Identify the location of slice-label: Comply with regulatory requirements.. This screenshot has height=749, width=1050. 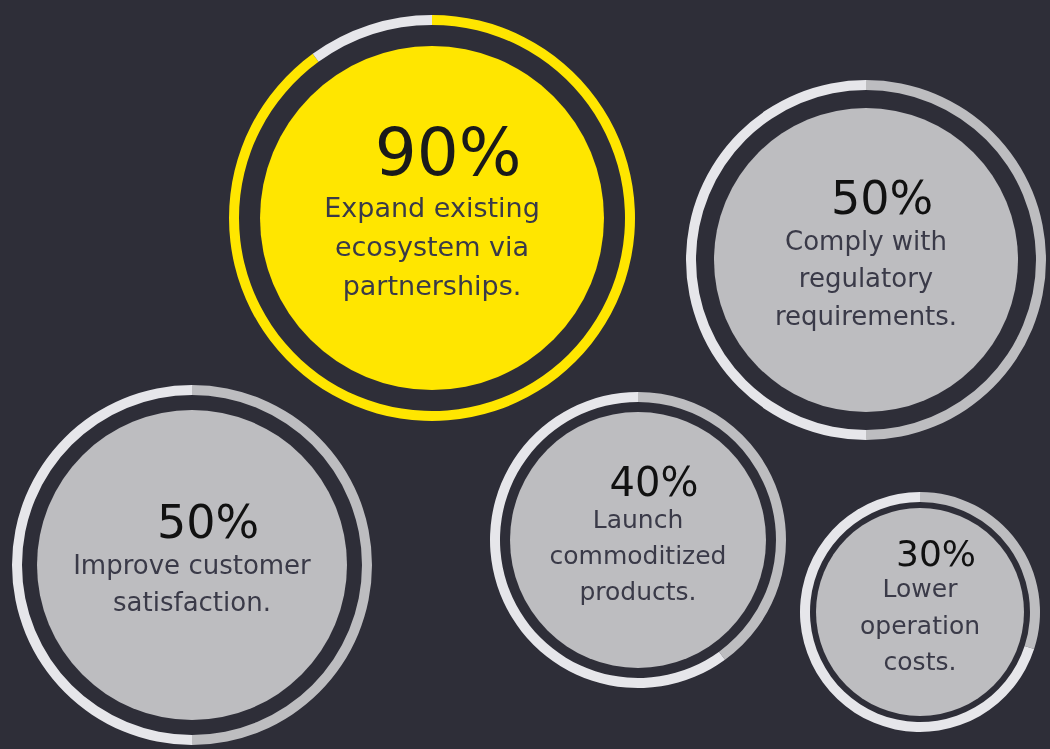
(866, 278).